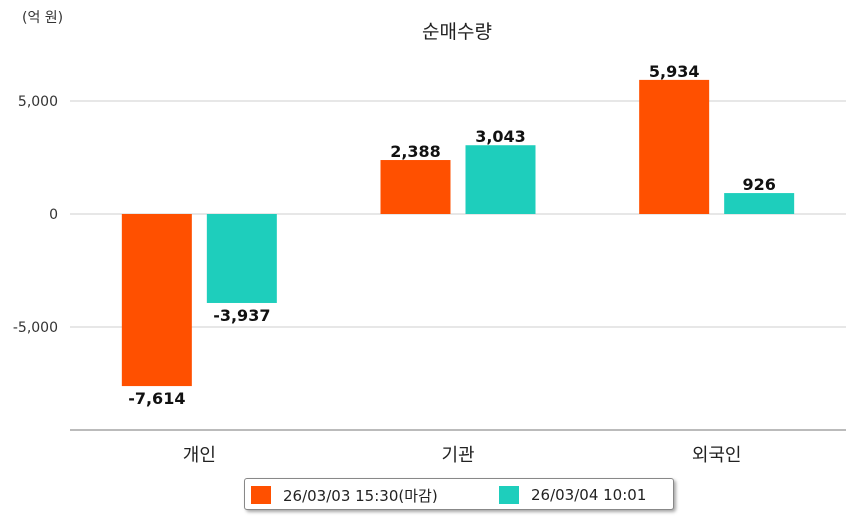  Describe the element at coordinates (42, 18) in the screenshot. I see `unit-label: (억 원)` at that location.